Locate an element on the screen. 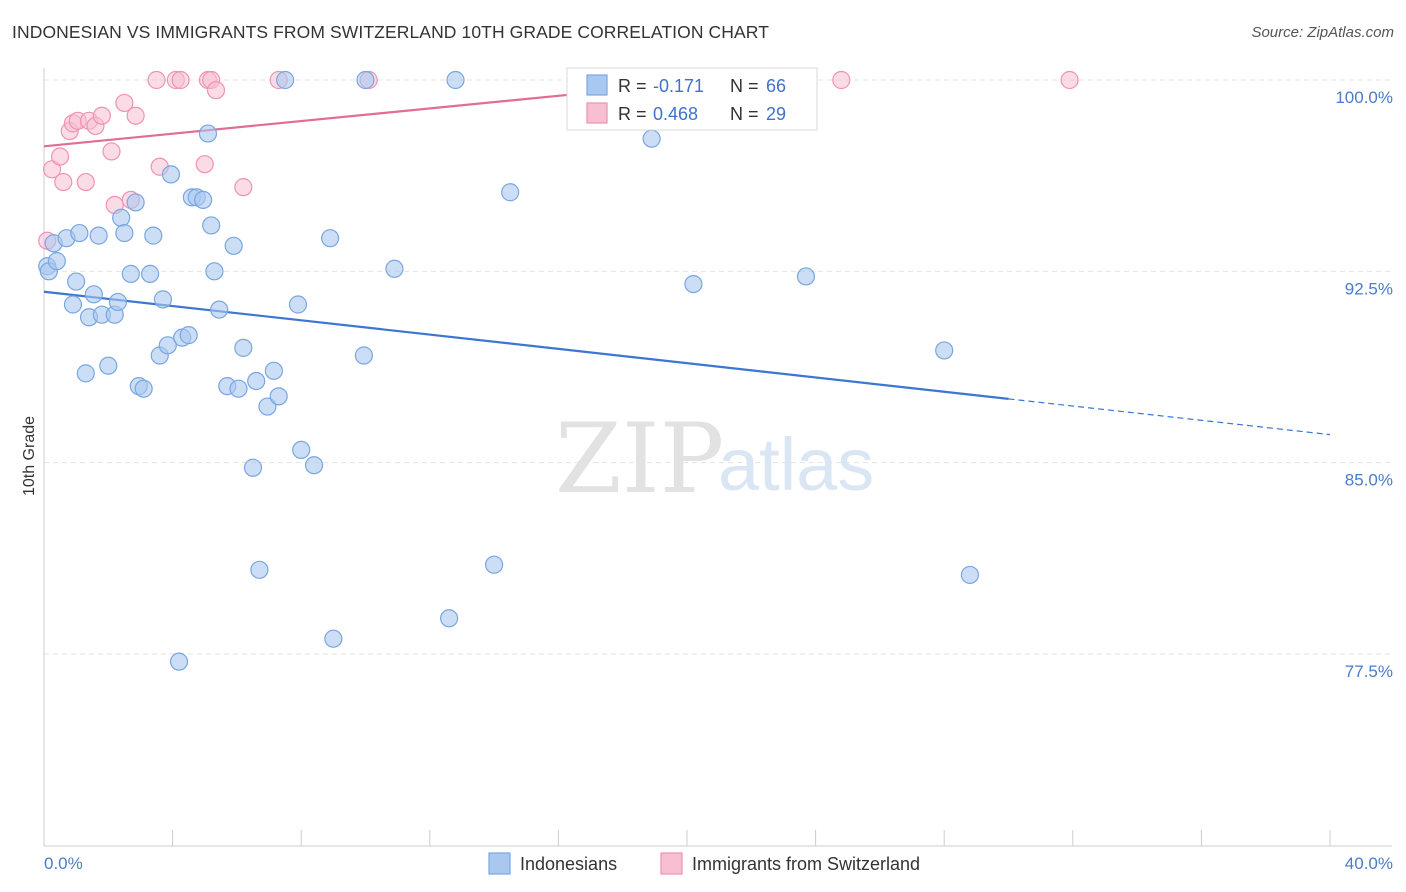 The image size is (1406, 892). y-tick-label: 100.0% is located at coordinates (1364, 97).